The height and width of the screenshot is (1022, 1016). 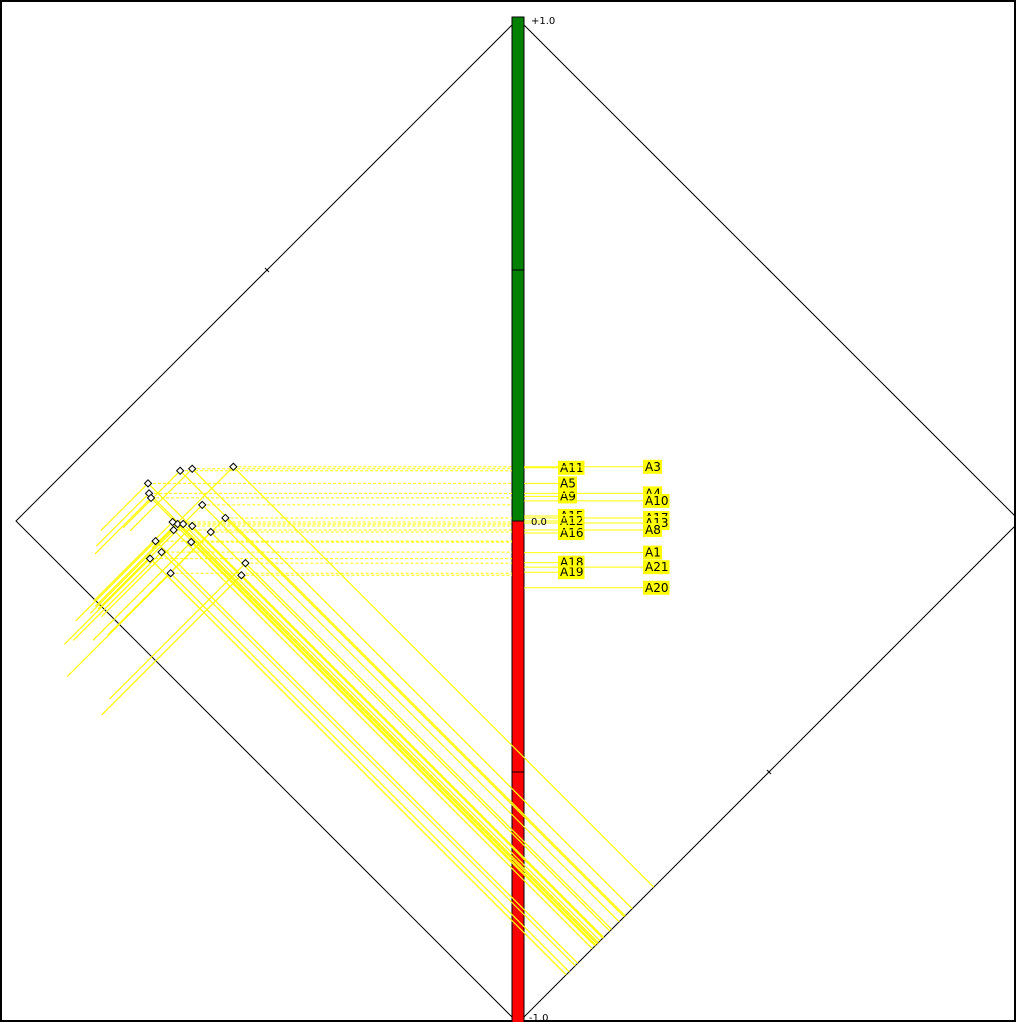 I want to click on item-label-right: A10, so click(x=656, y=501).